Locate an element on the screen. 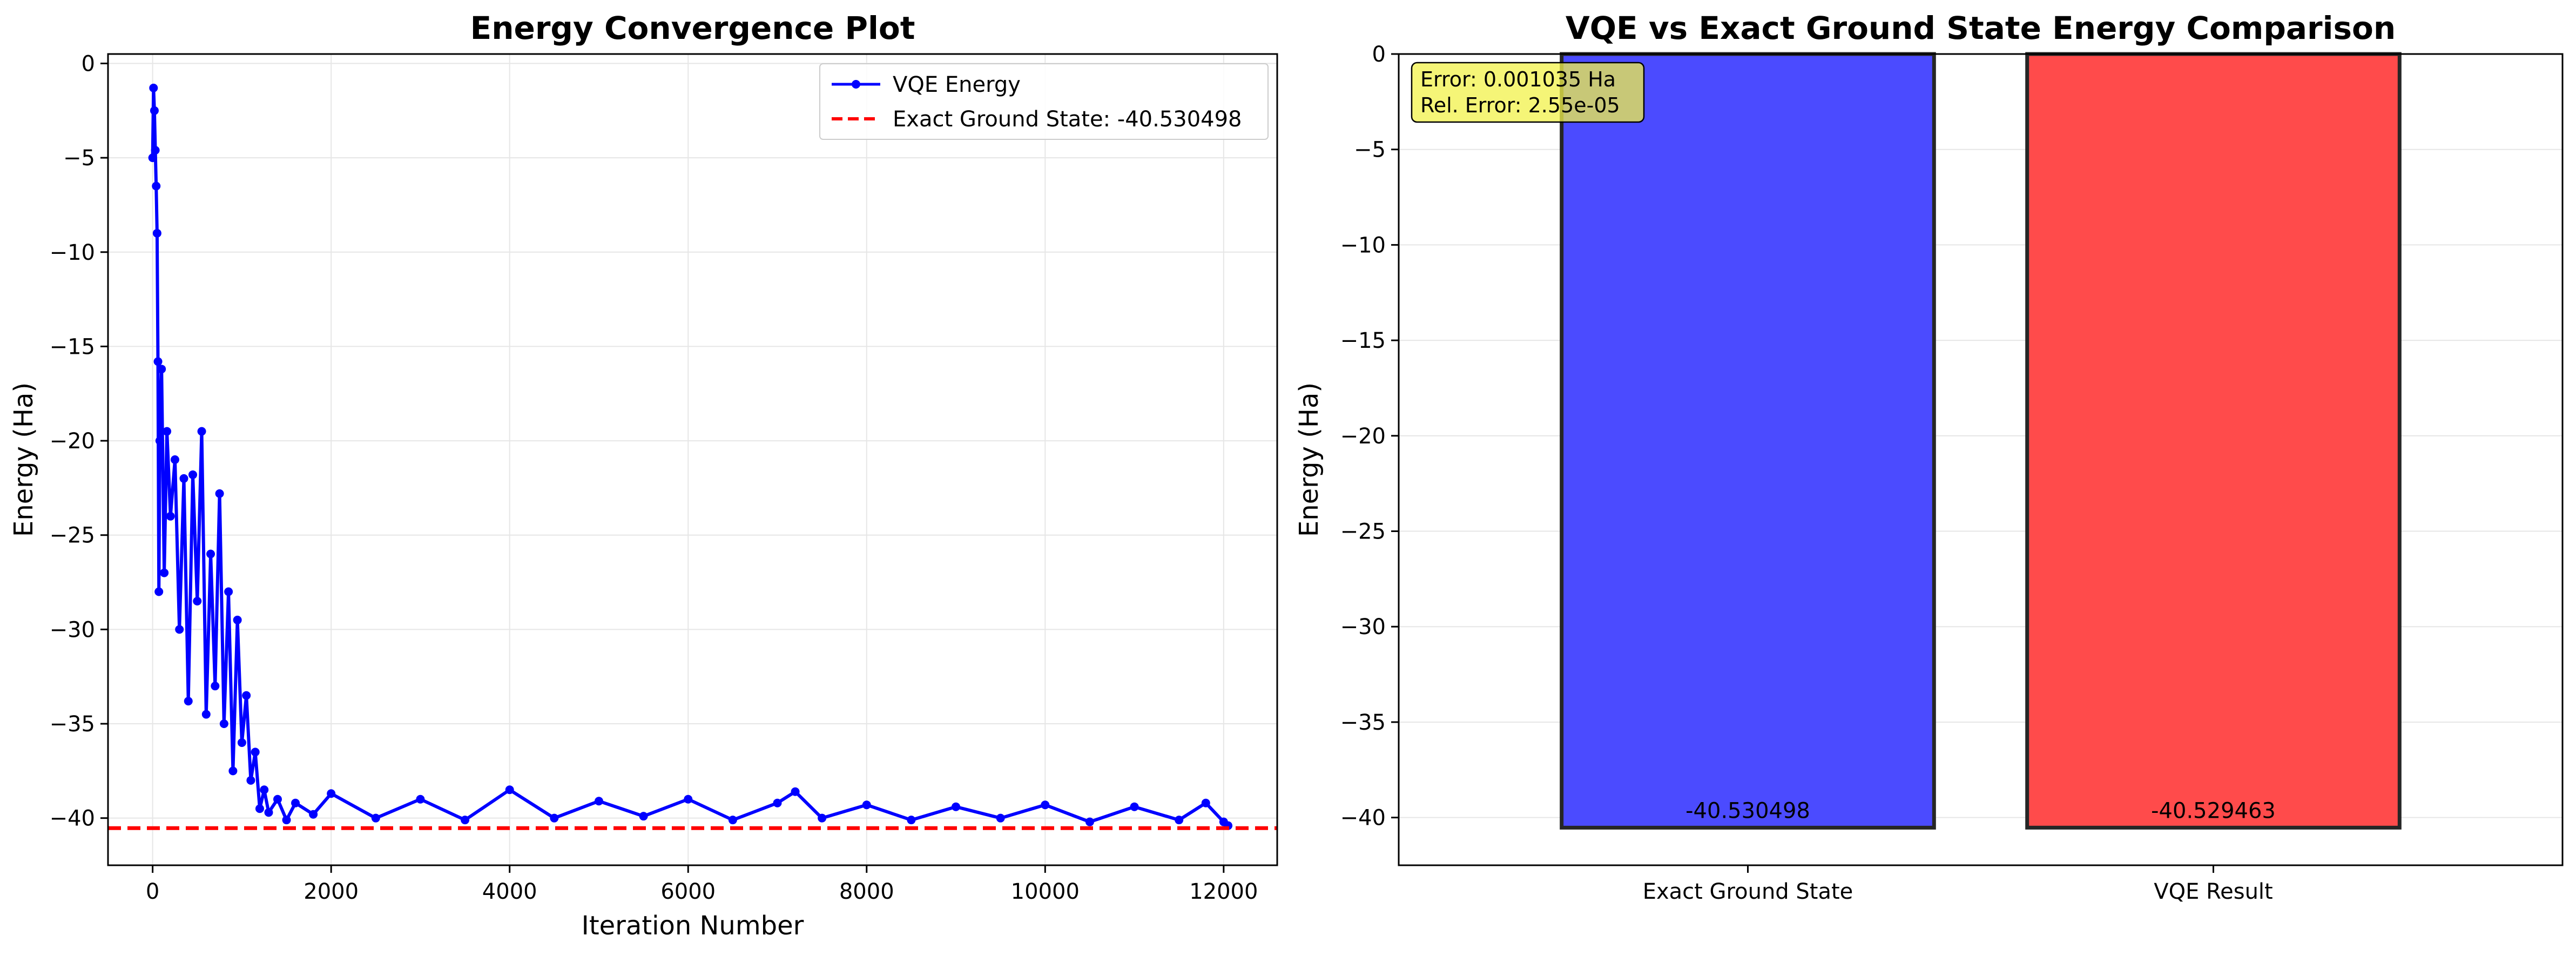 The width and height of the screenshot is (2576, 956). right-x-ticks: Exact Ground State VQE Result is located at coordinates (1958, 884).